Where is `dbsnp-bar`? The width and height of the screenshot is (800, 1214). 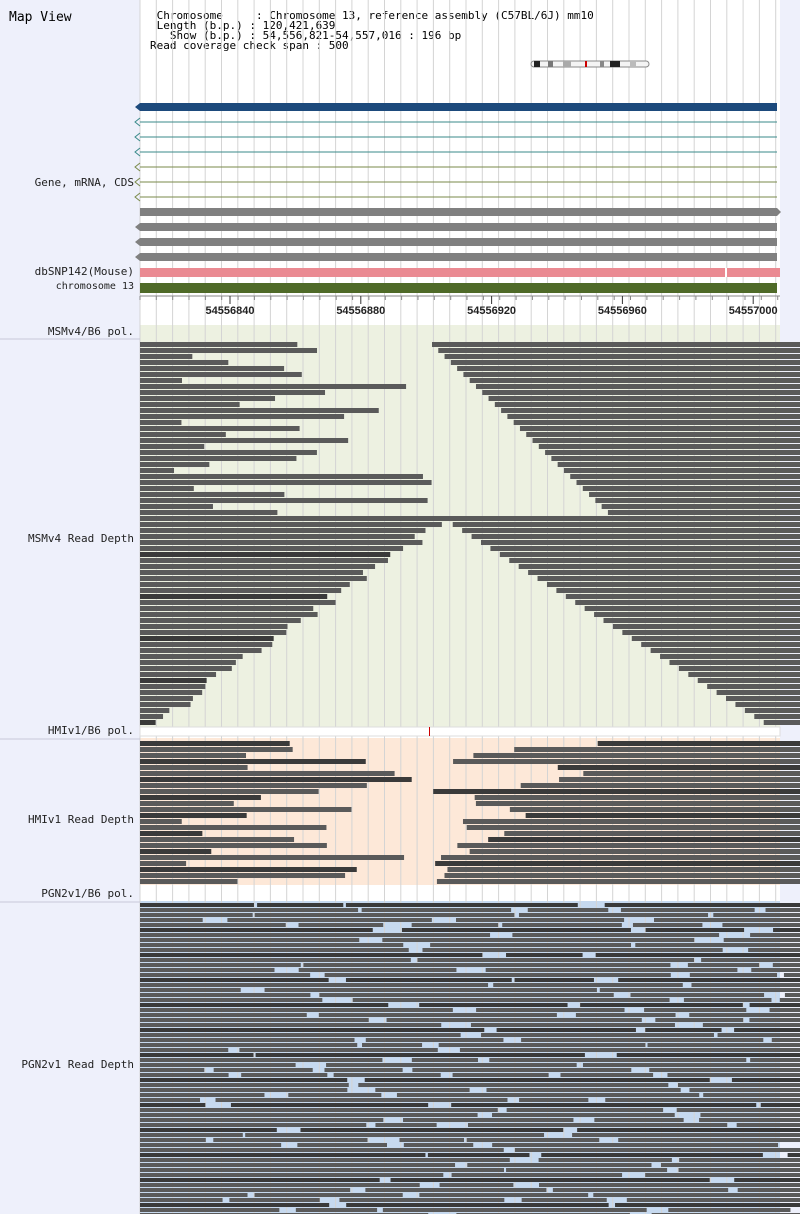 dbsnp-bar is located at coordinates (460, 272).